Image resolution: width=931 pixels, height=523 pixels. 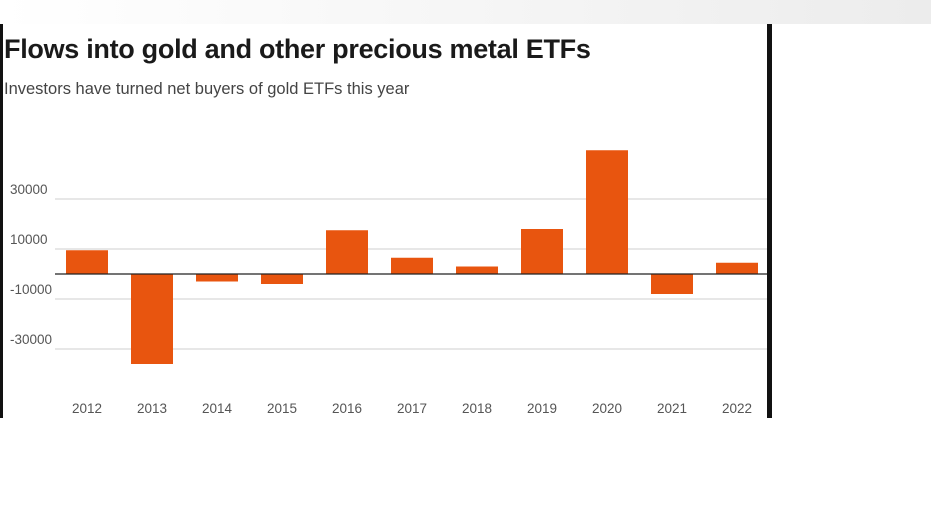 What do you see at coordinates (31, 289) in the screenshot?
I see `y-tick-label: -10000` at bounding box center [31, 289].